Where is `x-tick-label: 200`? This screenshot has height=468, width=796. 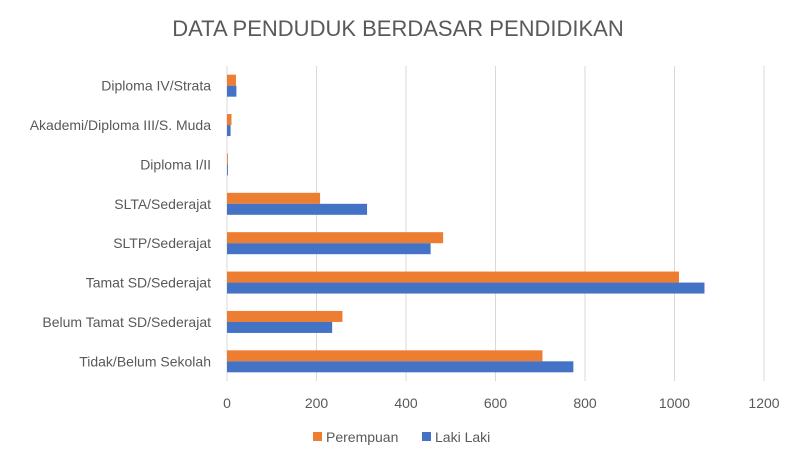
x-tick-label: 200 is located at coordinates (317, 403).